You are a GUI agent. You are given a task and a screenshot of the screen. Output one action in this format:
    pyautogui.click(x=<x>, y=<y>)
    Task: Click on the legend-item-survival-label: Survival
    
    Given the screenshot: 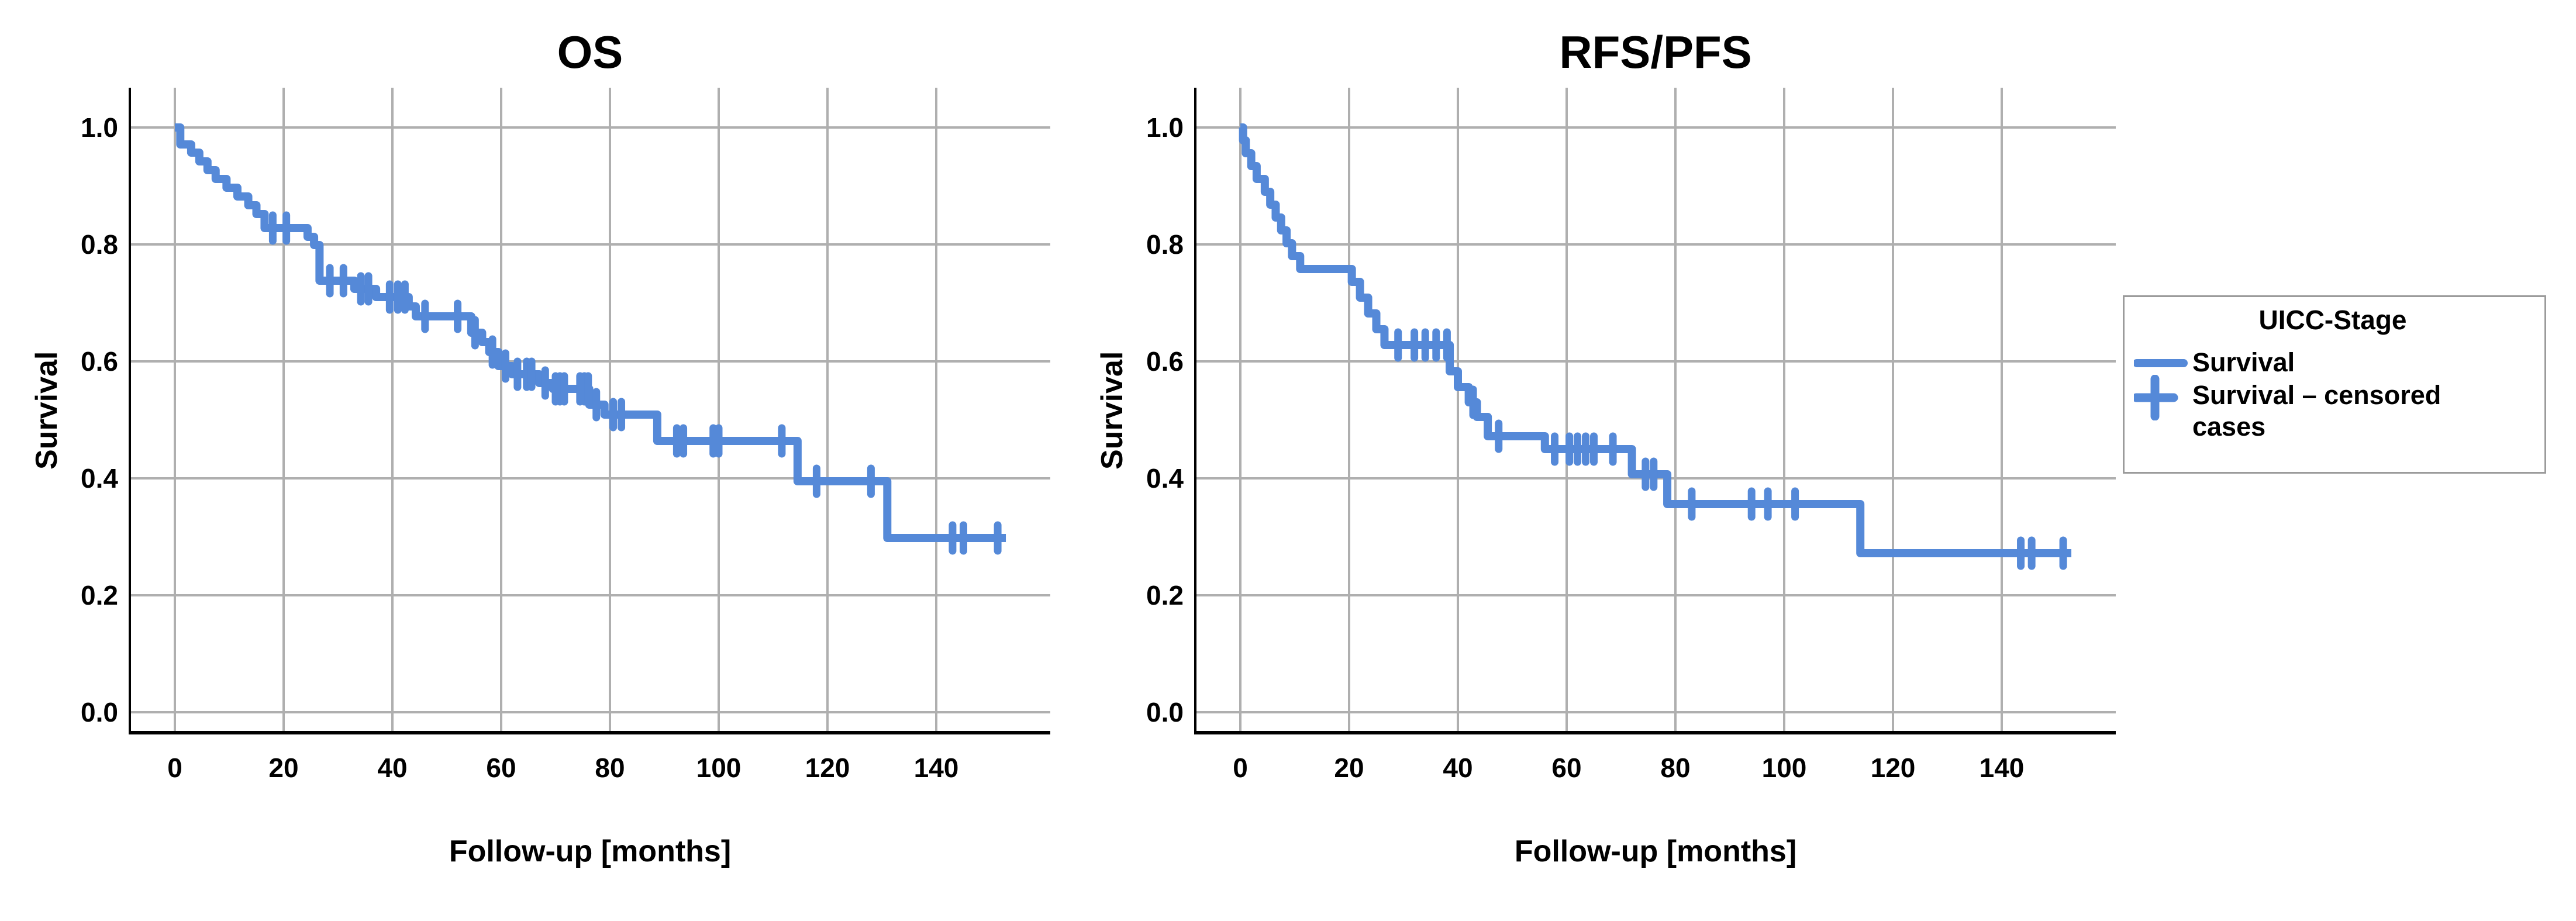 What is the action you would take?
    pyautogui.click(x=2244, y=362)
    